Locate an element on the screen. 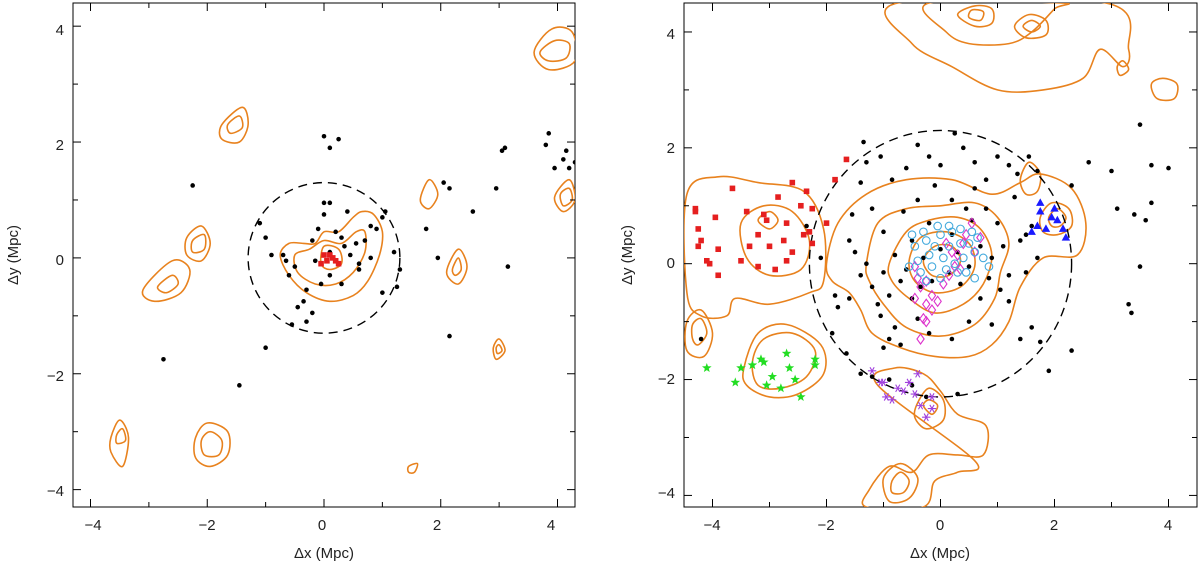  dashed-radius-circle is located at coordinates (324, 257).